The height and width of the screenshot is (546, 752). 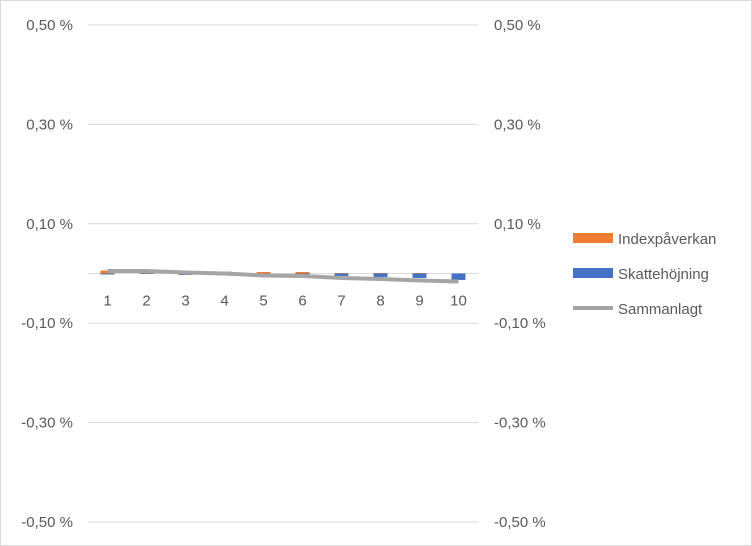 I want to click on x-tick-label: 9, so click(x=419, y=301).